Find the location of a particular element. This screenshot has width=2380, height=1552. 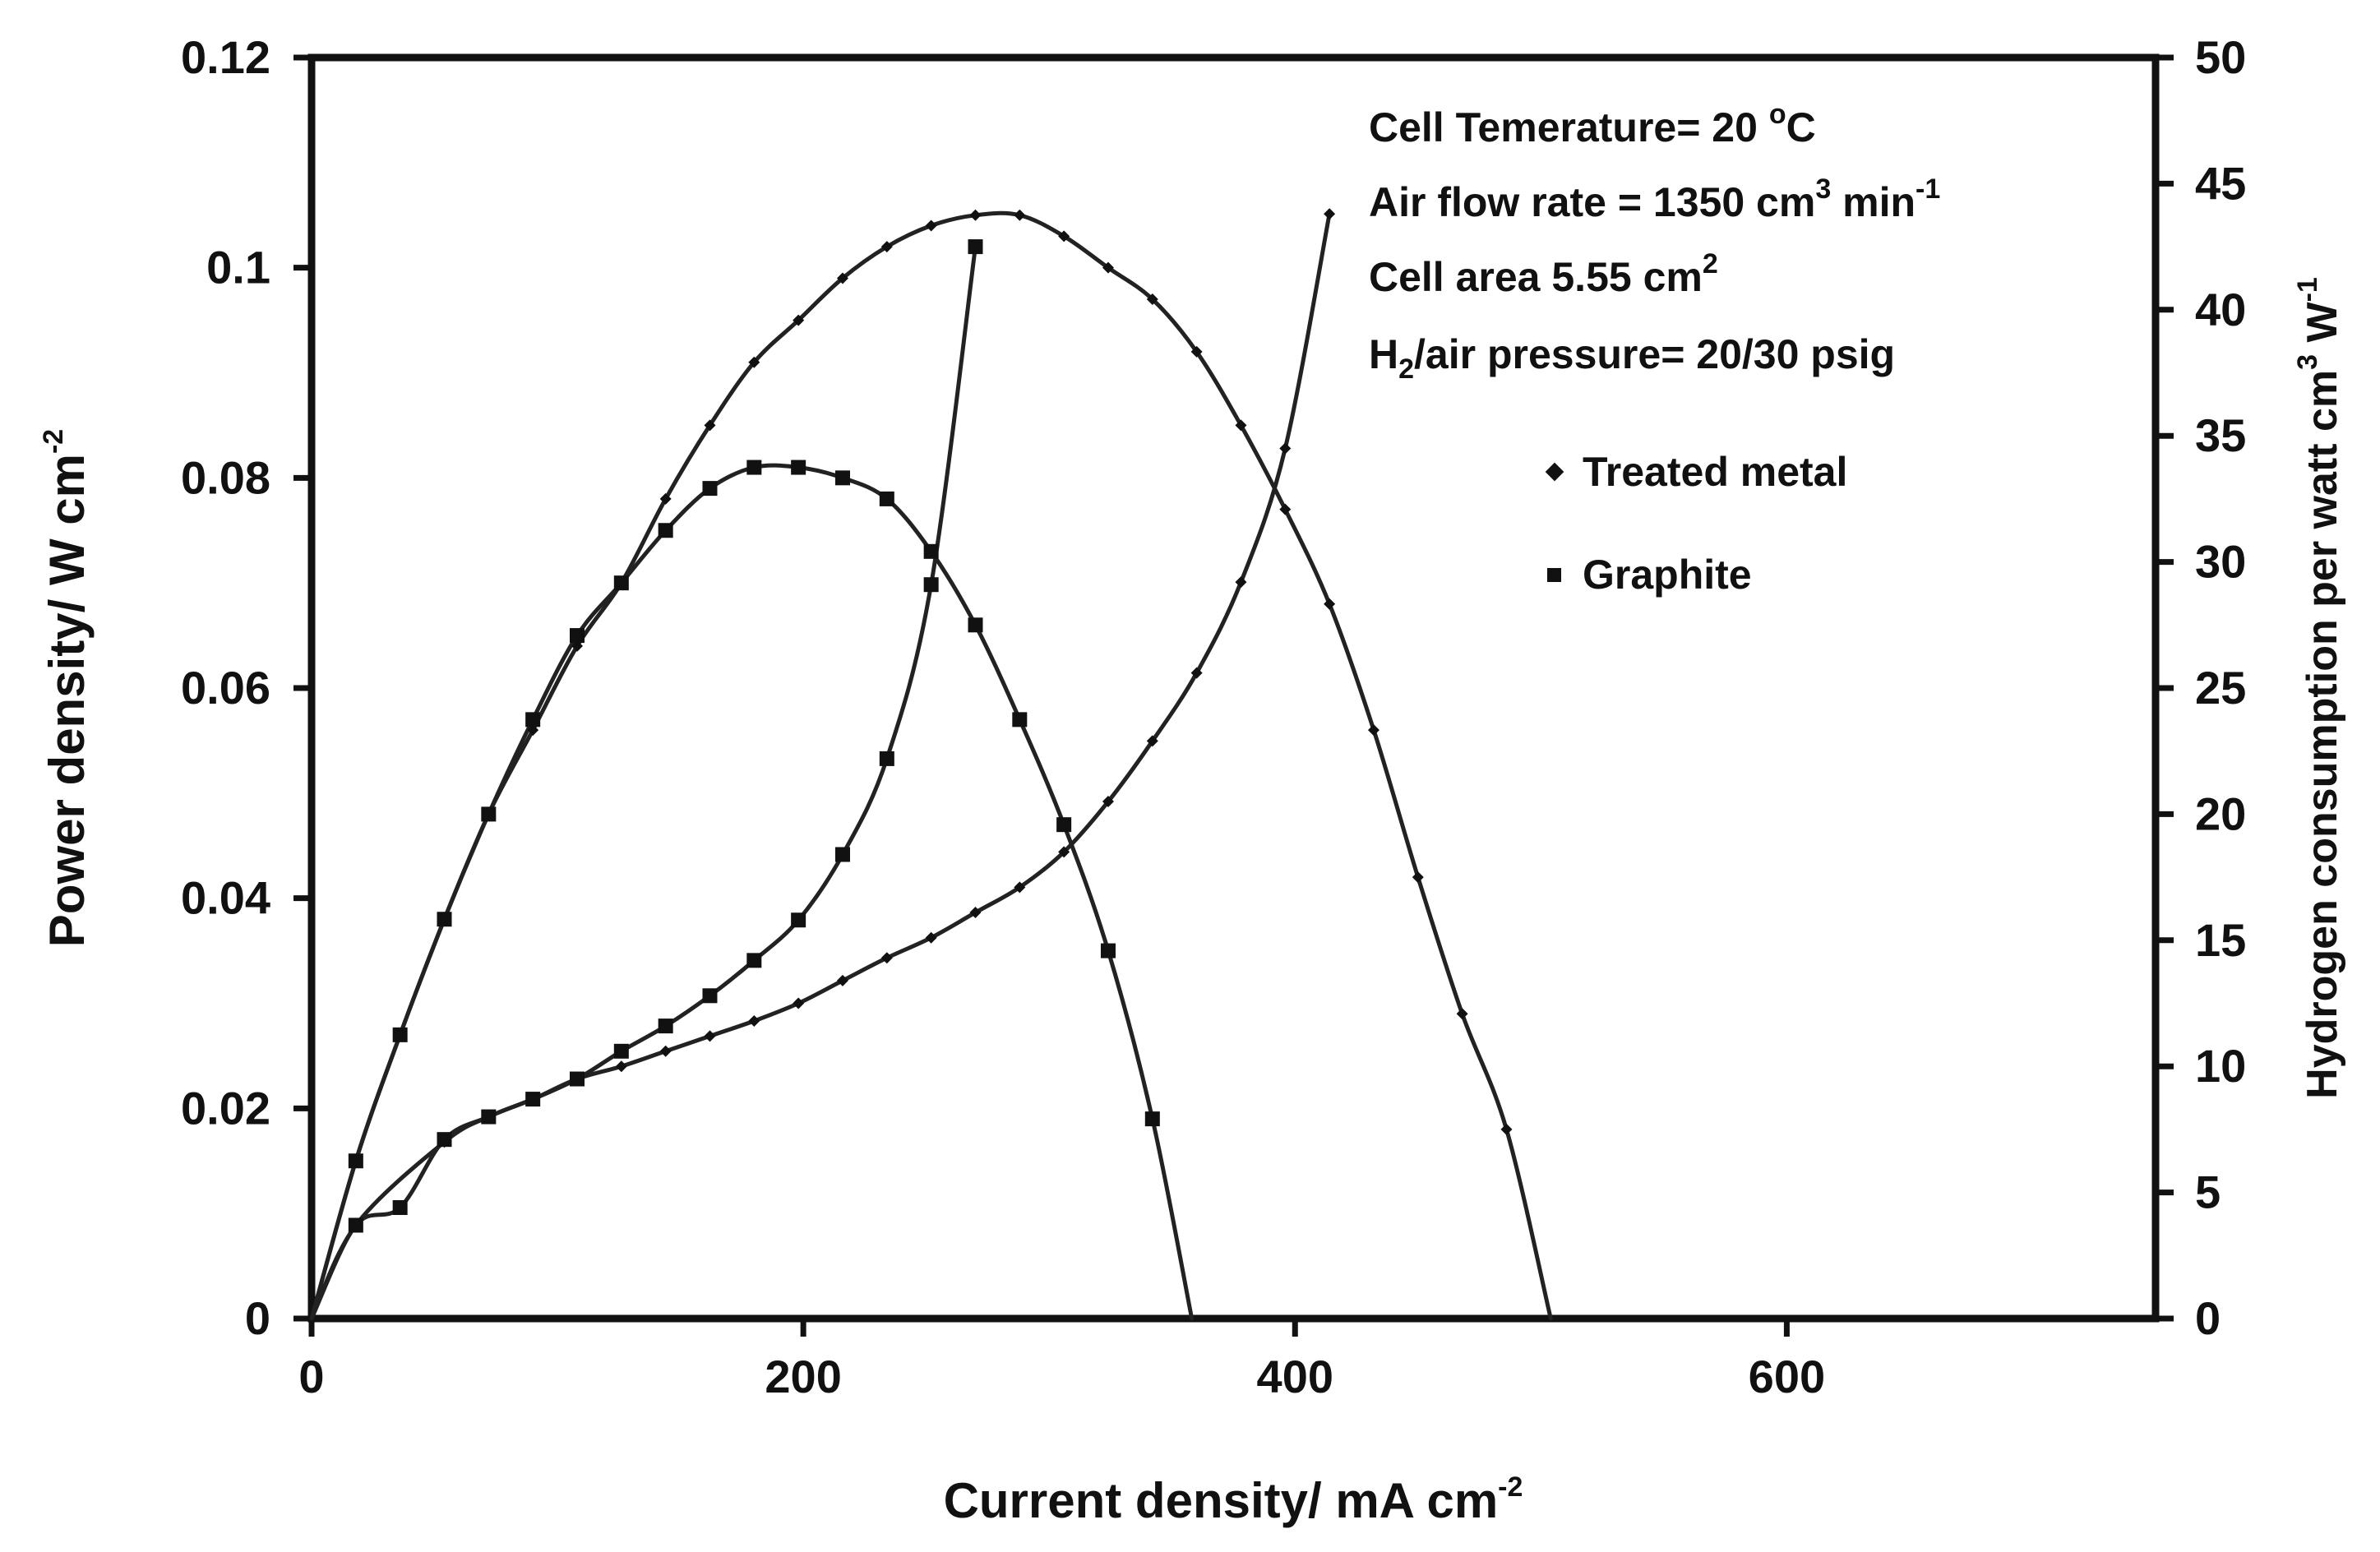

right-y-axis-title: Hydrogen consumption per watt cm3 W-1 is located at coordinates (2319, 688).